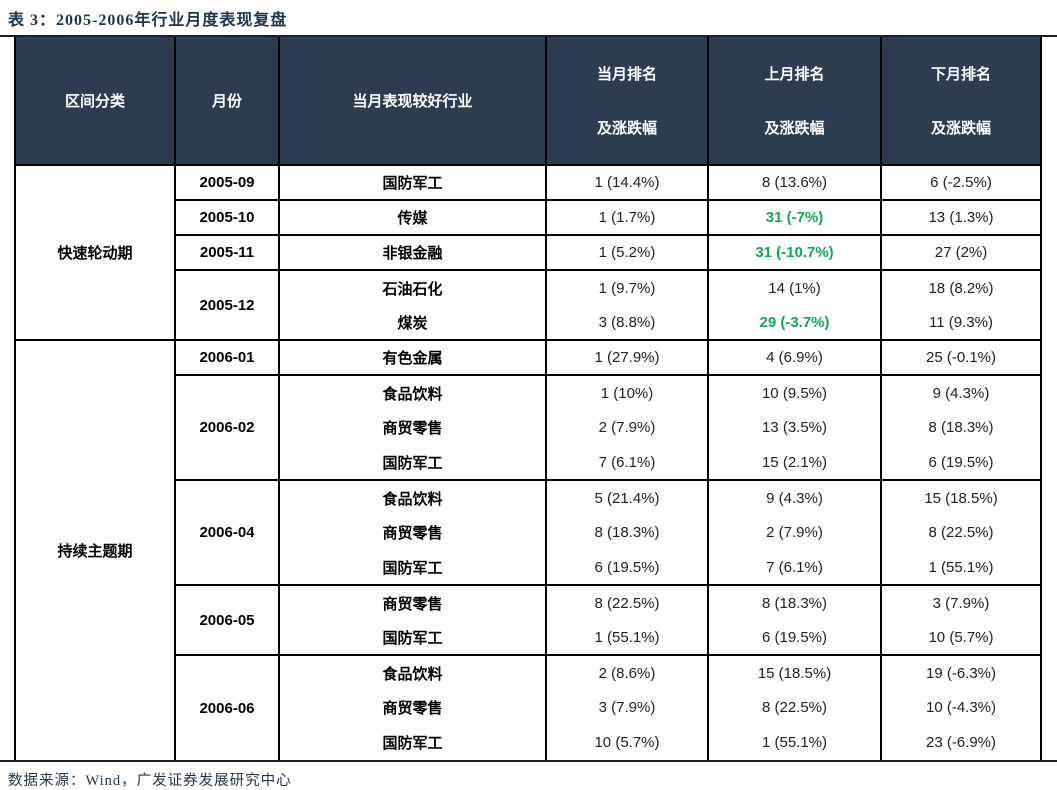  I want to click on month-cell: 2006-06, so click(227, 707).